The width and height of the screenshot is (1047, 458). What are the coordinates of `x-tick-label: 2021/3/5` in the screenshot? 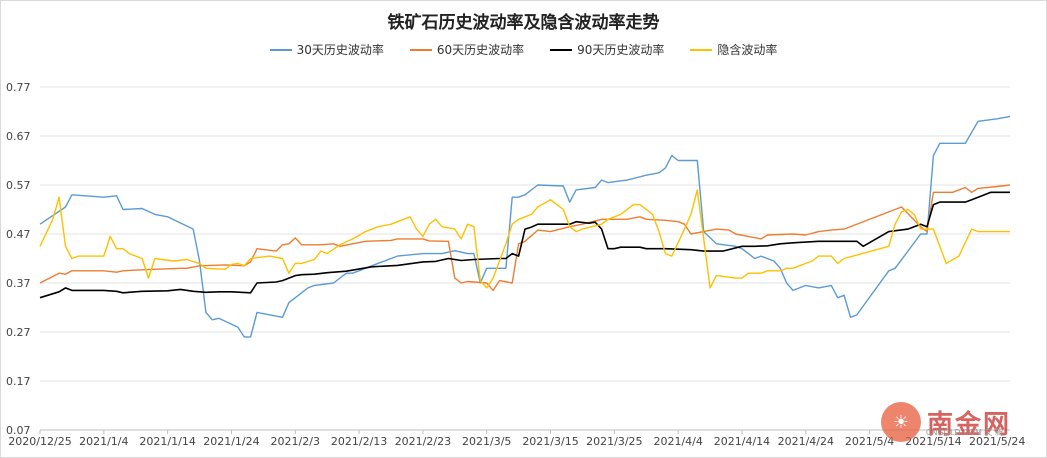 It's located at (486, 441).